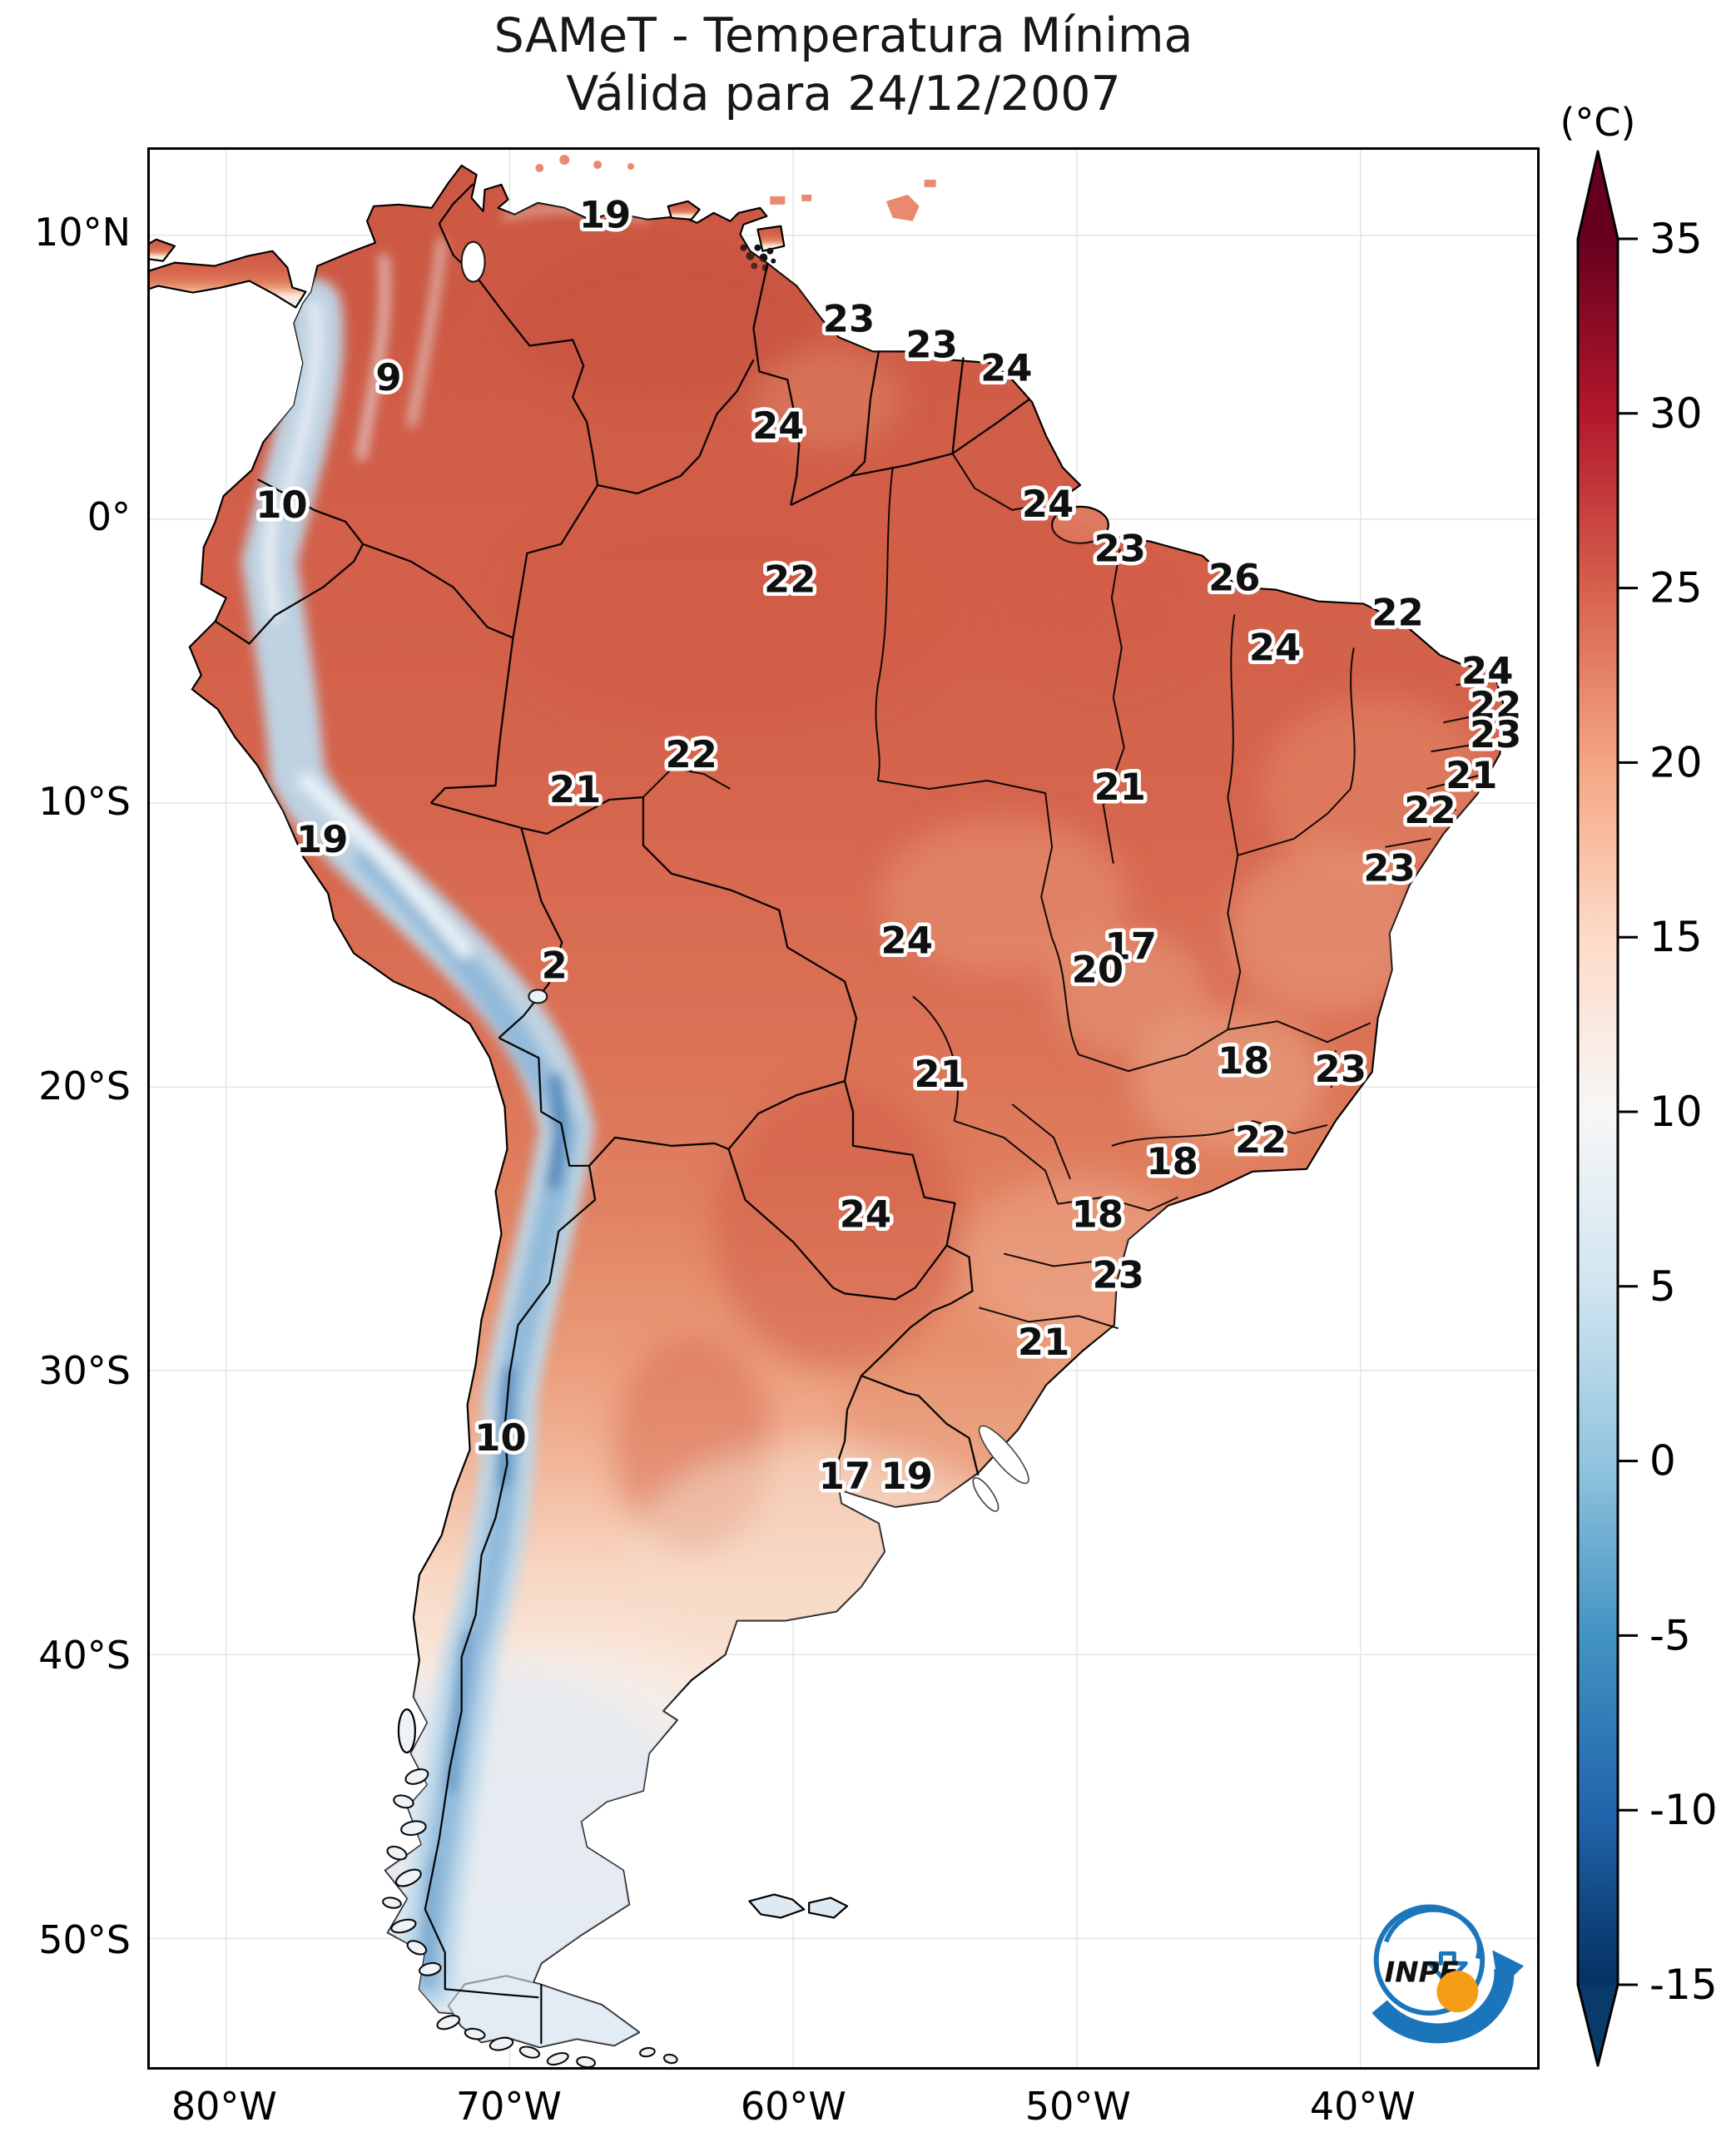  Describe the element at coordinates (508, 2106) in the screenshot. I see `lon-tick-label: 70°W` at that location.